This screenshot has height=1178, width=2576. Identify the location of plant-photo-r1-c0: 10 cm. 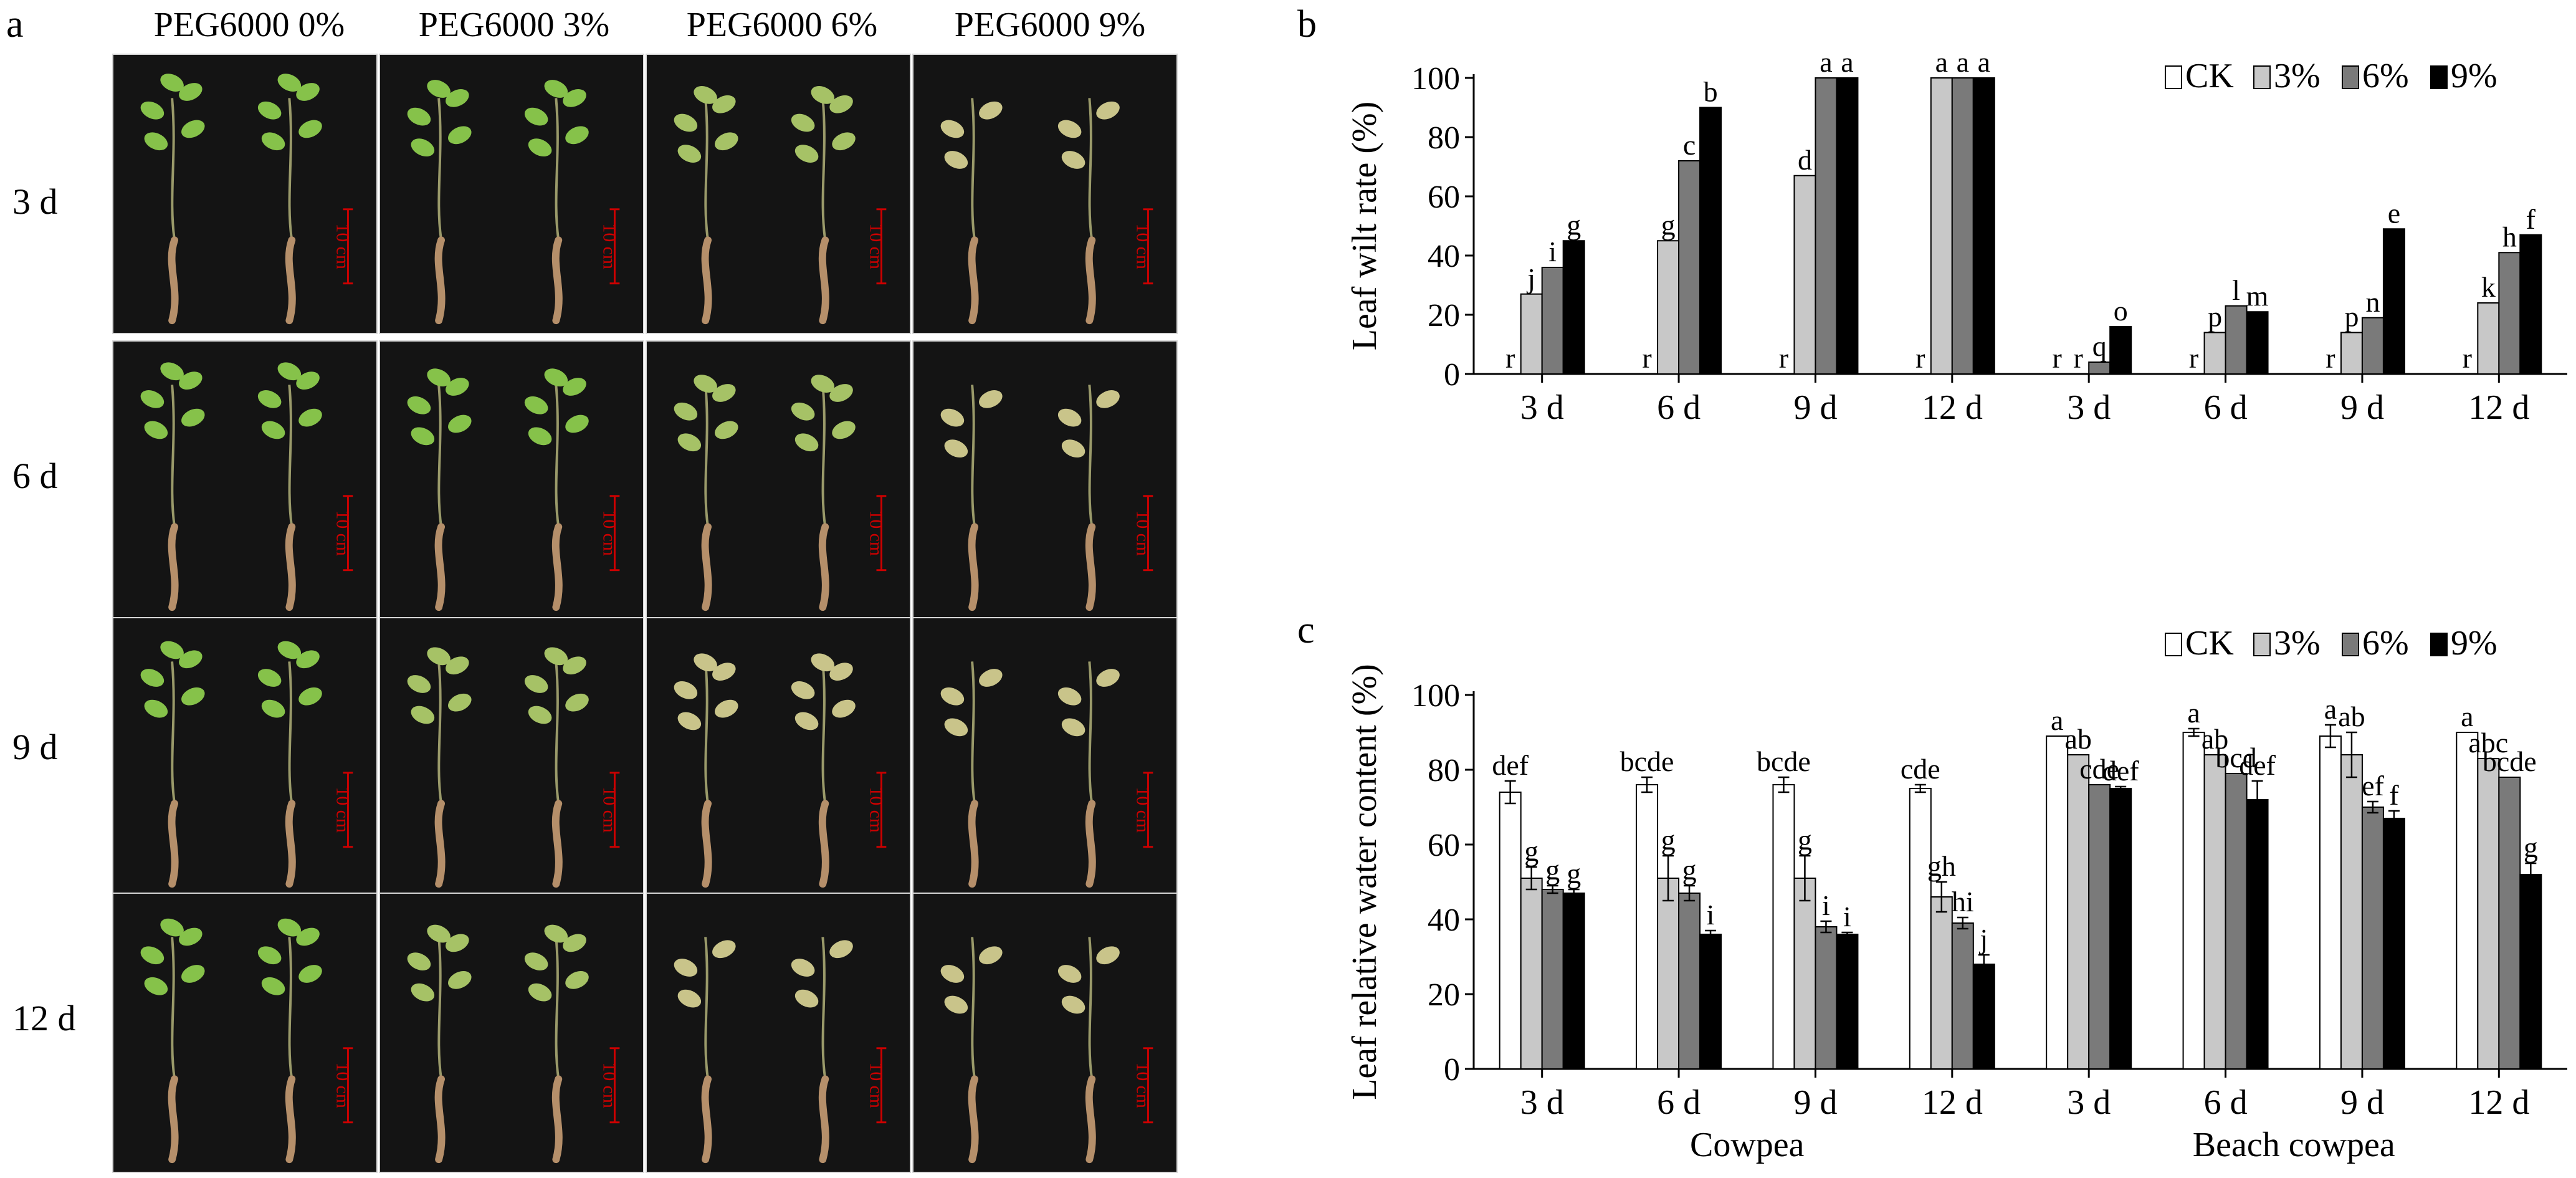
(245, 481).